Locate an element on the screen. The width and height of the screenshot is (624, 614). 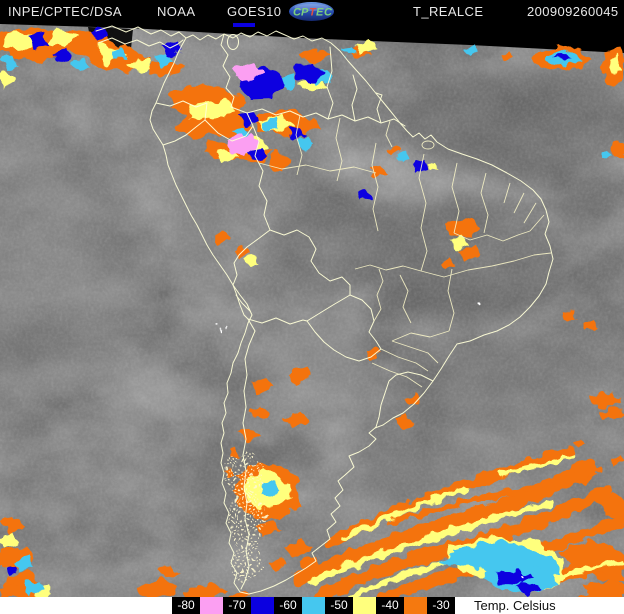
colorbar-swatch-yellow is located at coordinates (364, 605).